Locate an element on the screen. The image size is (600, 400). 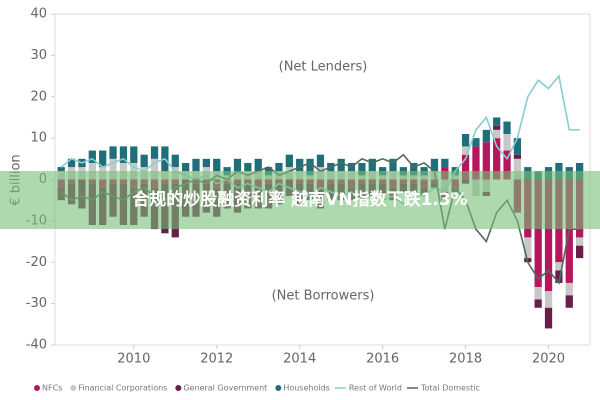
legend-label: NFCs is located at coordinates (52, 388).